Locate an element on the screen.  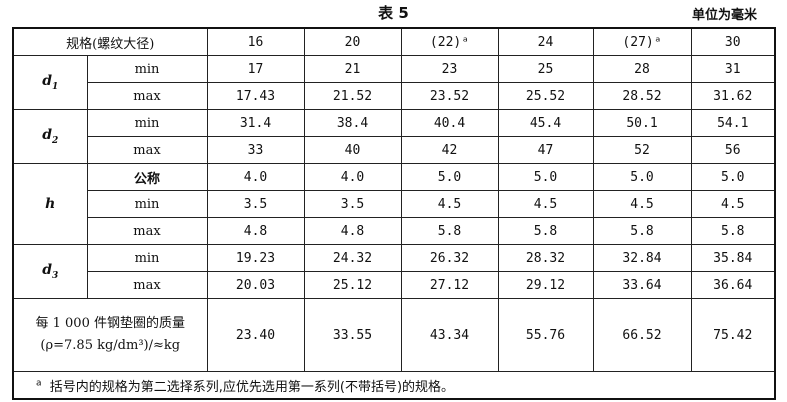
size-header: (27)ᵃ is located at coordinates (642, 41).